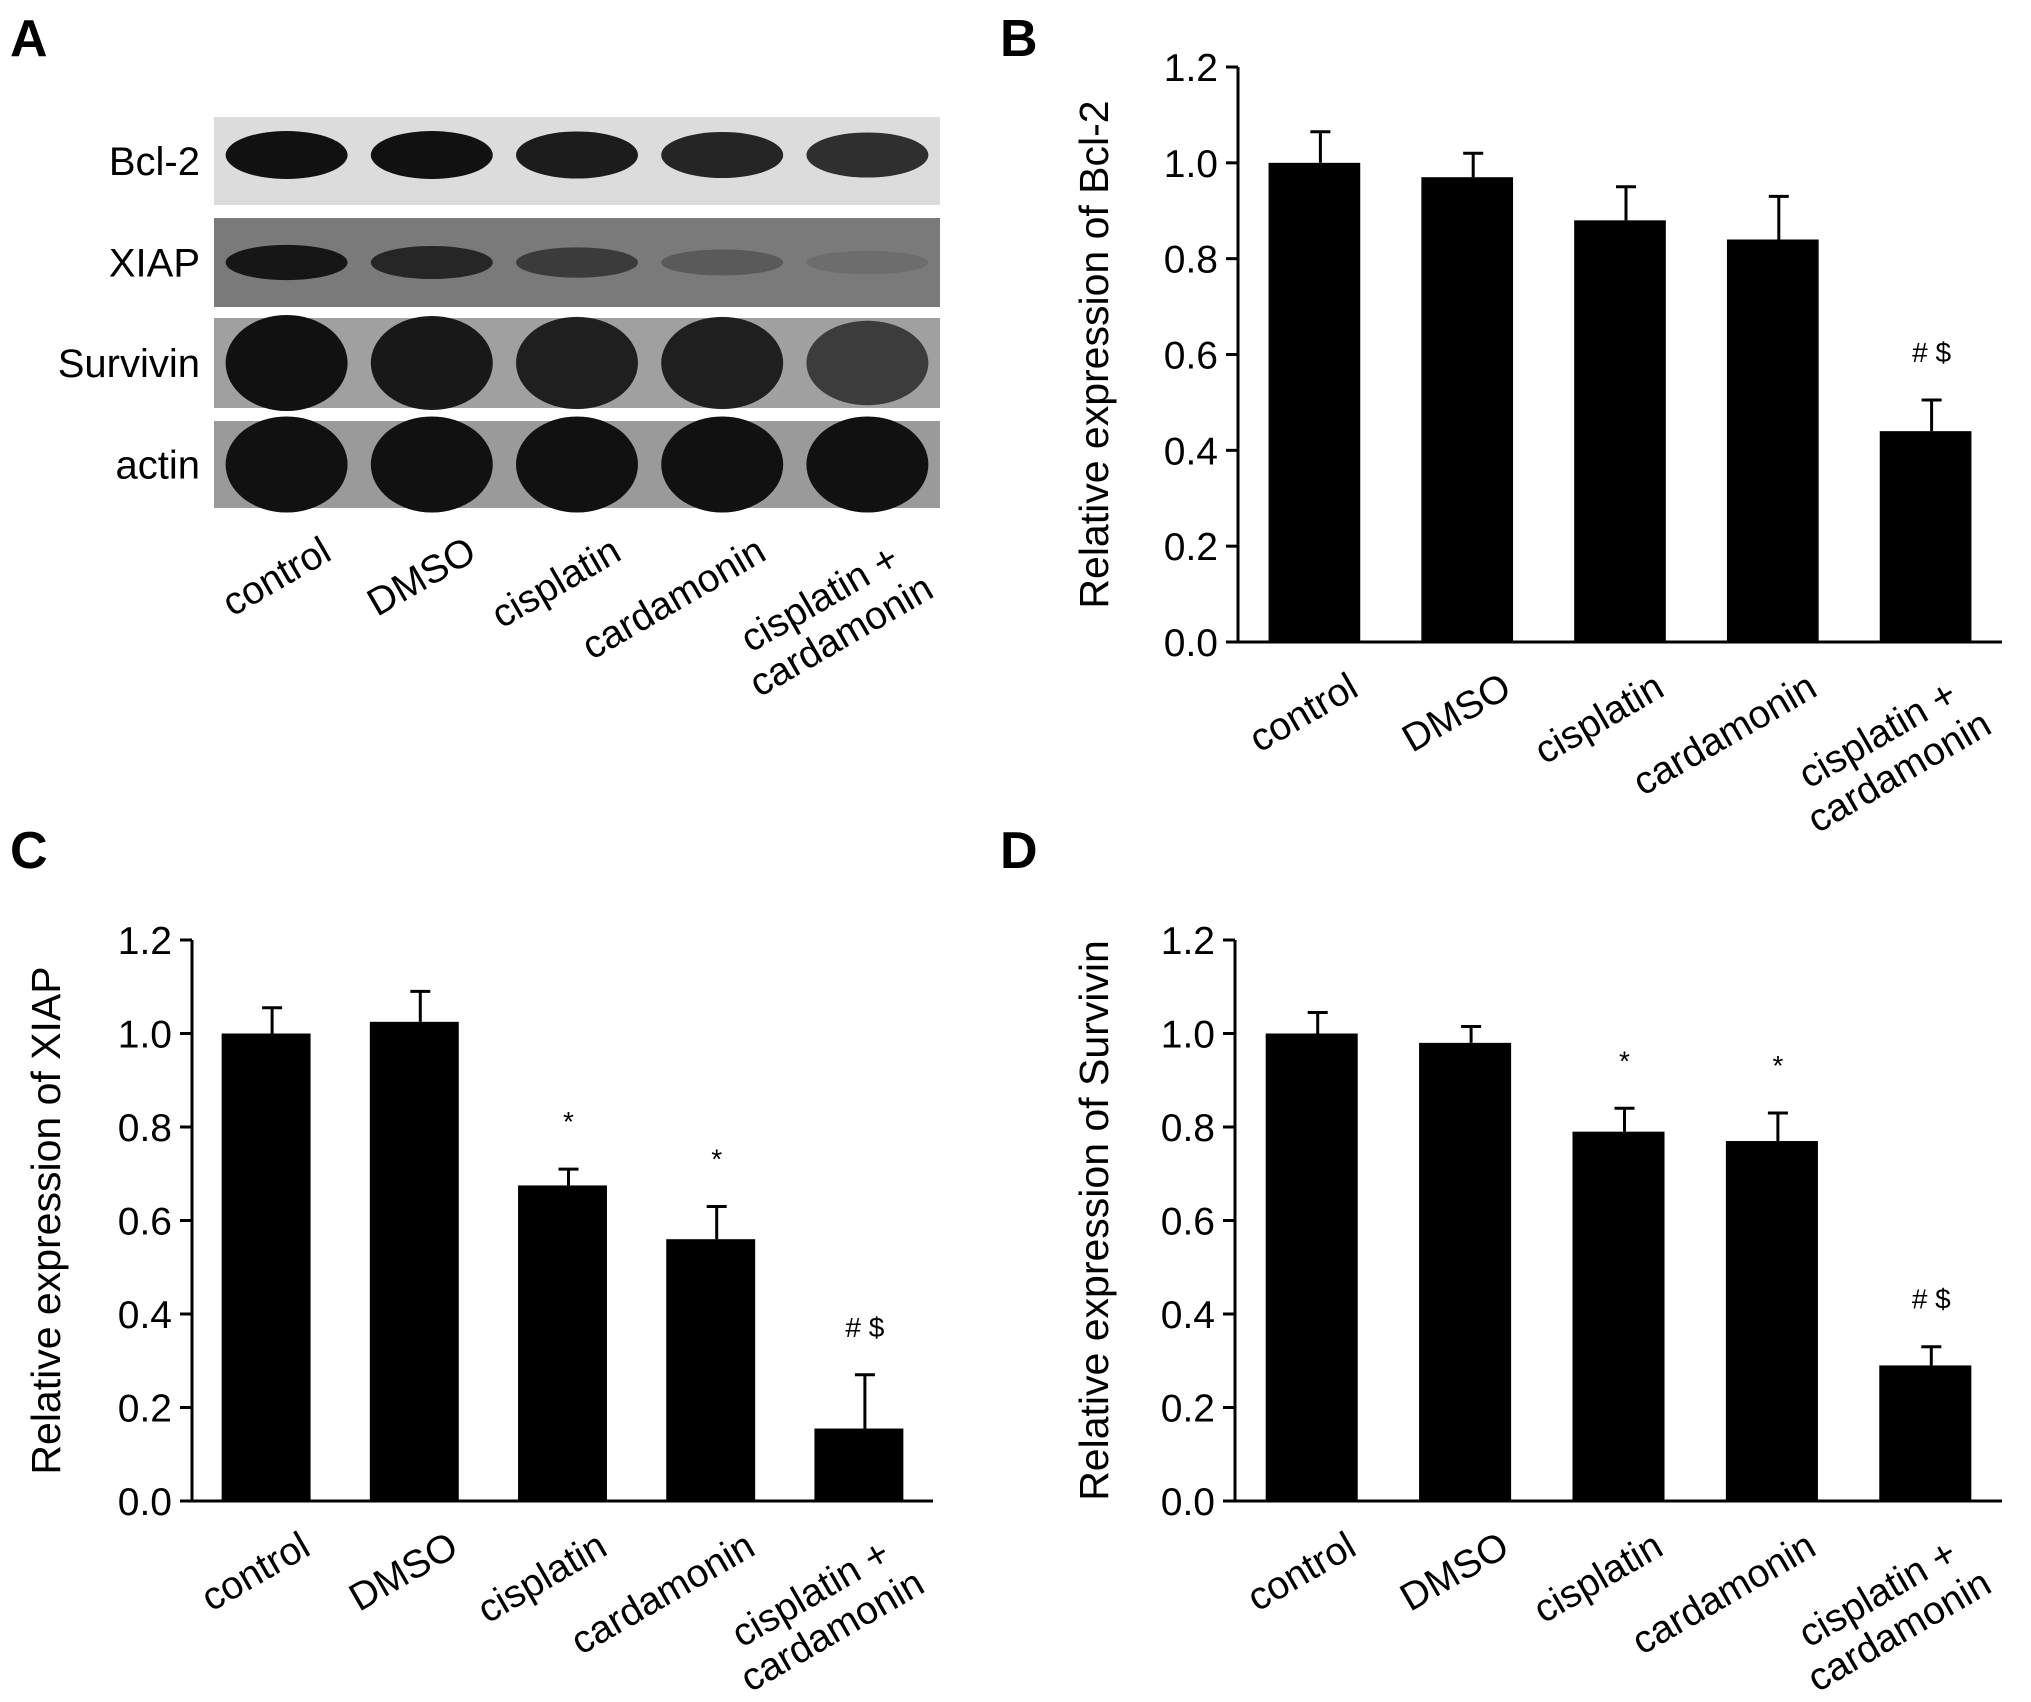 This screenshot has width=2031, height=1702. Describe the element at coordinates (46, 1220) in the screenshot. I see `y-axis-title: Relative expression of XIAP` at that location.